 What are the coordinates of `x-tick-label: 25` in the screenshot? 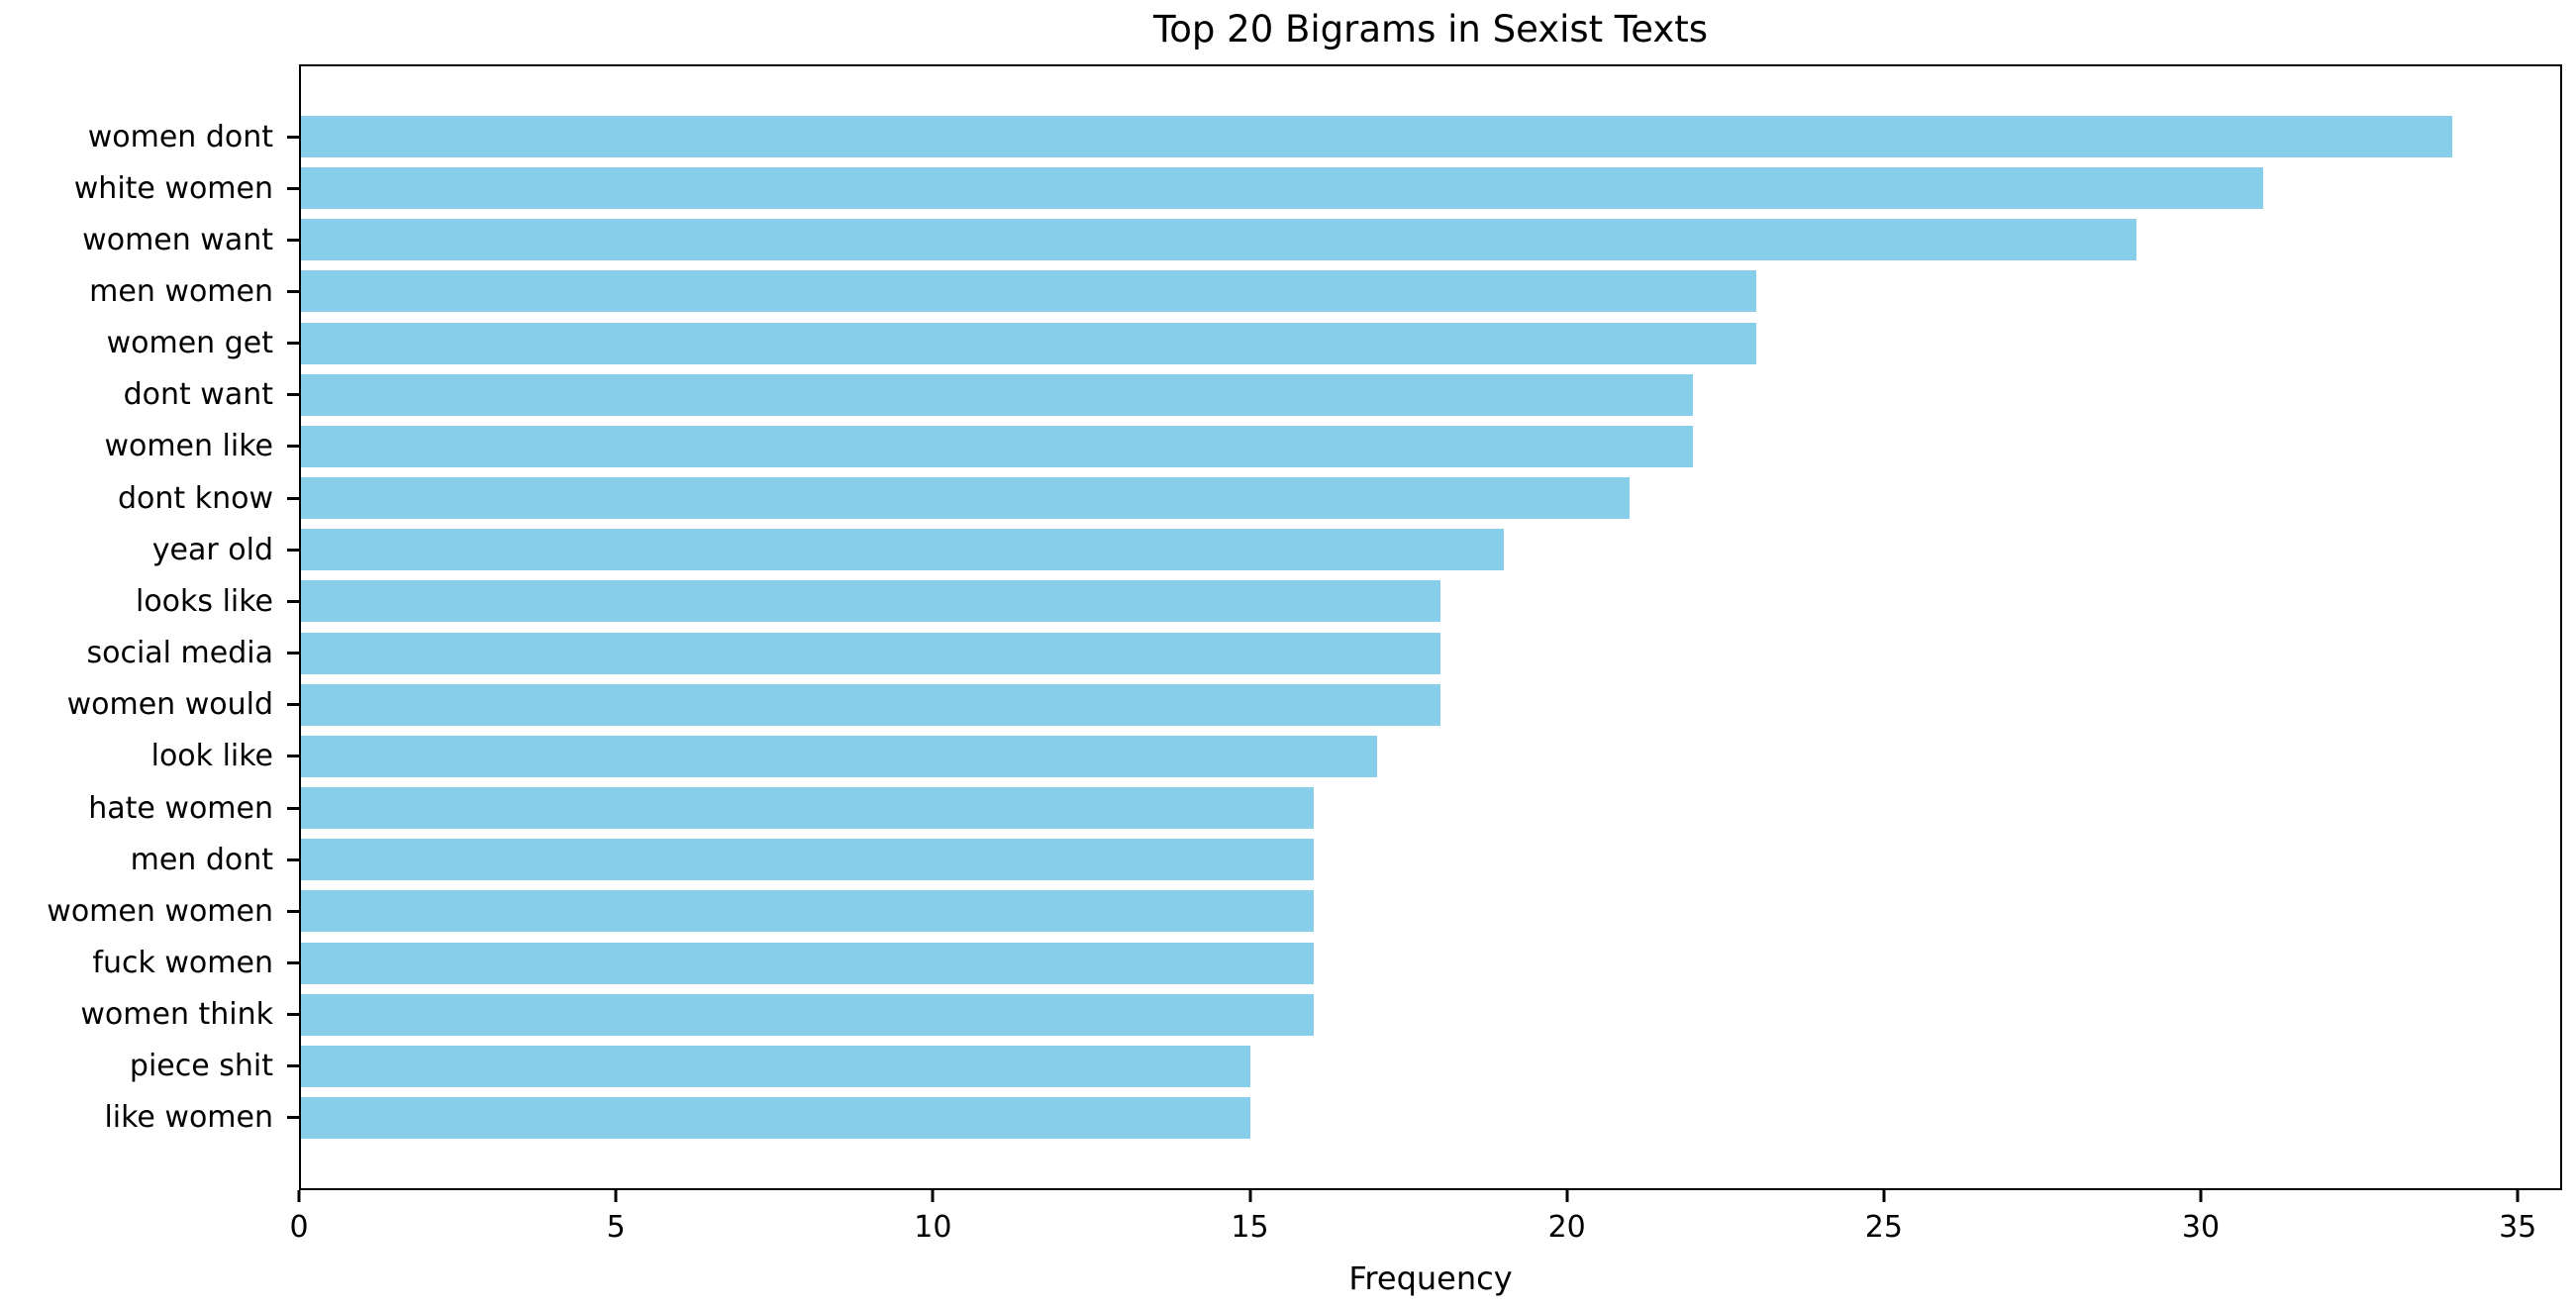 It's located at (1884, 1227).